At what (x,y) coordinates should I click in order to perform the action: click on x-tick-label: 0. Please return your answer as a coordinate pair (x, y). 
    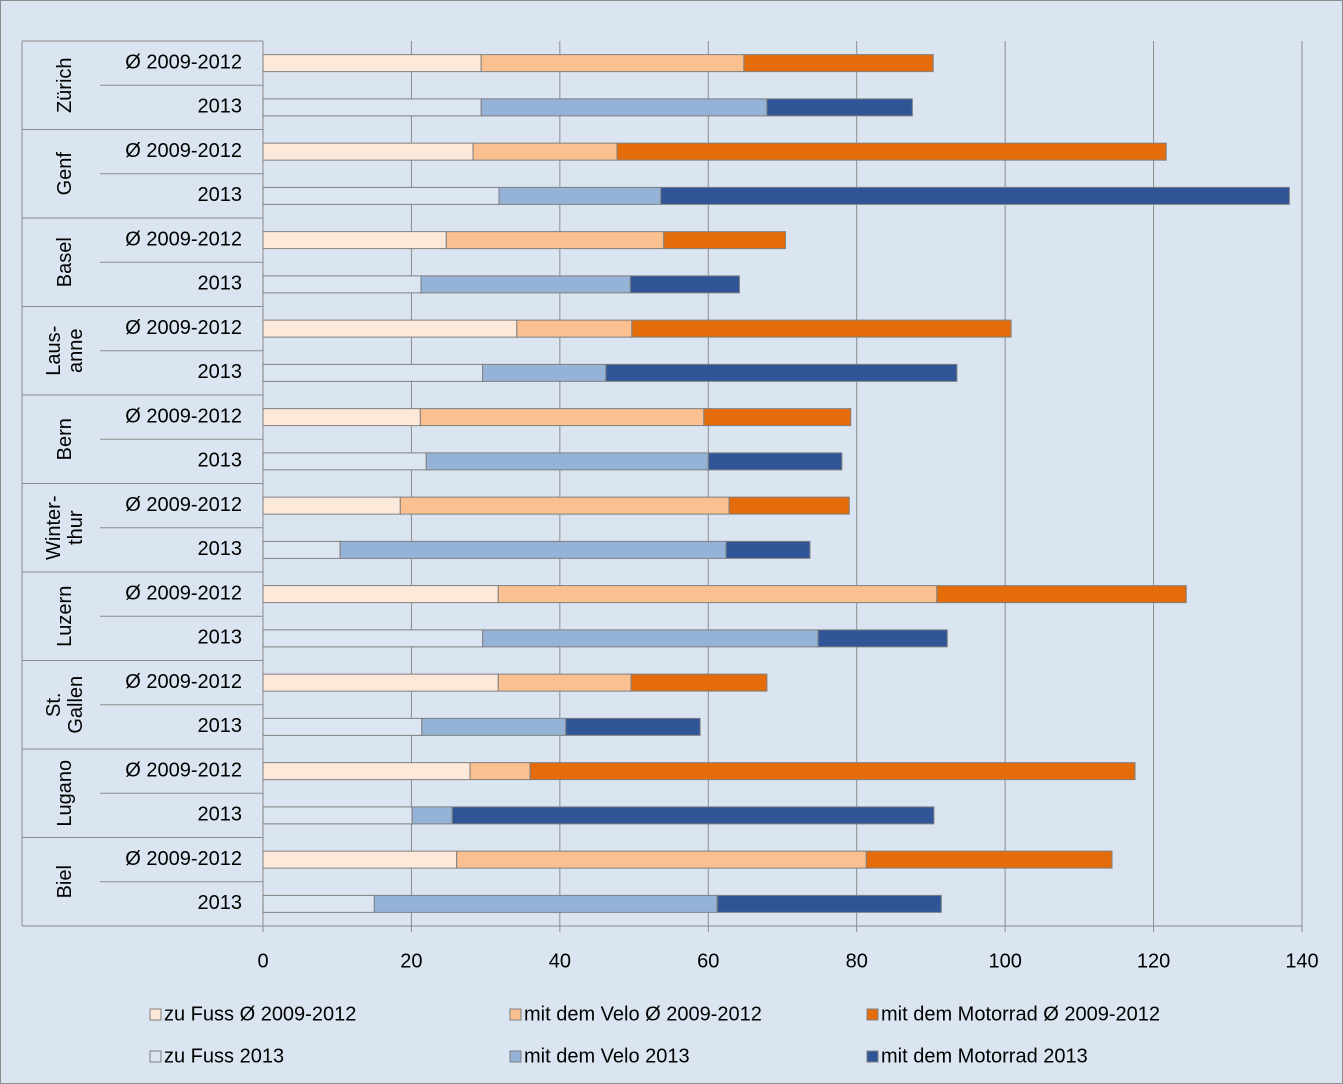
    Looking at the image, I should click on (262, 961).